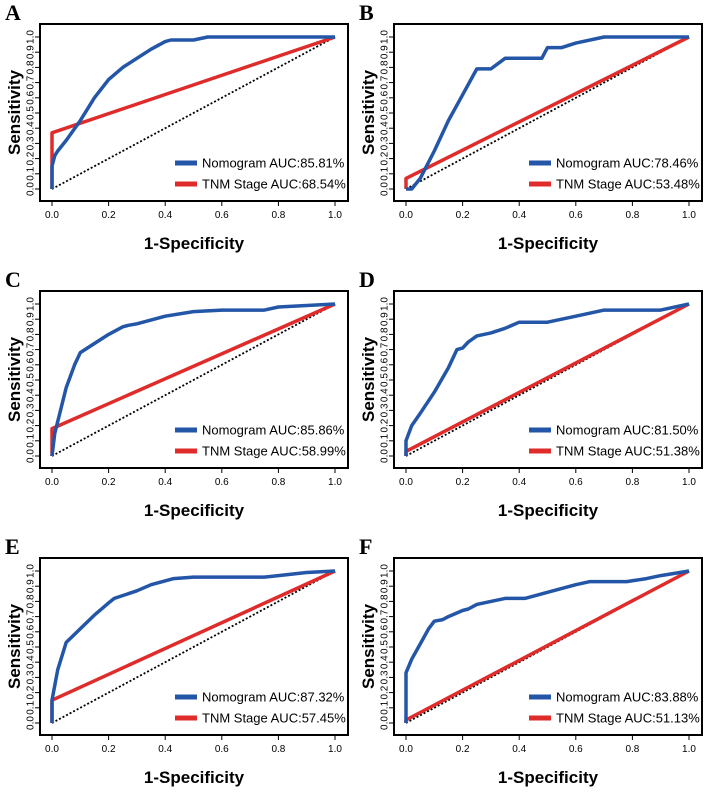 The width and height of the screenshot is (709, 805). What do you see at coordinates (628, 184) in the screenshot?
I see `legend-label-tnm-stage: TNM Stage AUC:53.48%` at bounding box center [628, 184].